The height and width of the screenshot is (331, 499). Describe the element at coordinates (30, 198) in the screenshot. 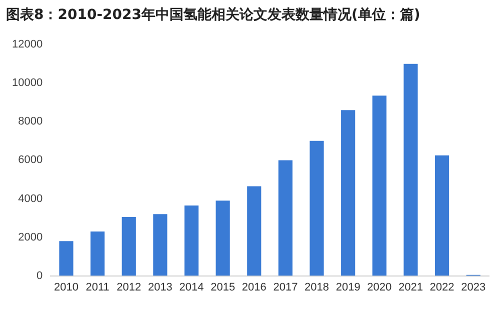

I see `y-tick-label: 4000` at that location.